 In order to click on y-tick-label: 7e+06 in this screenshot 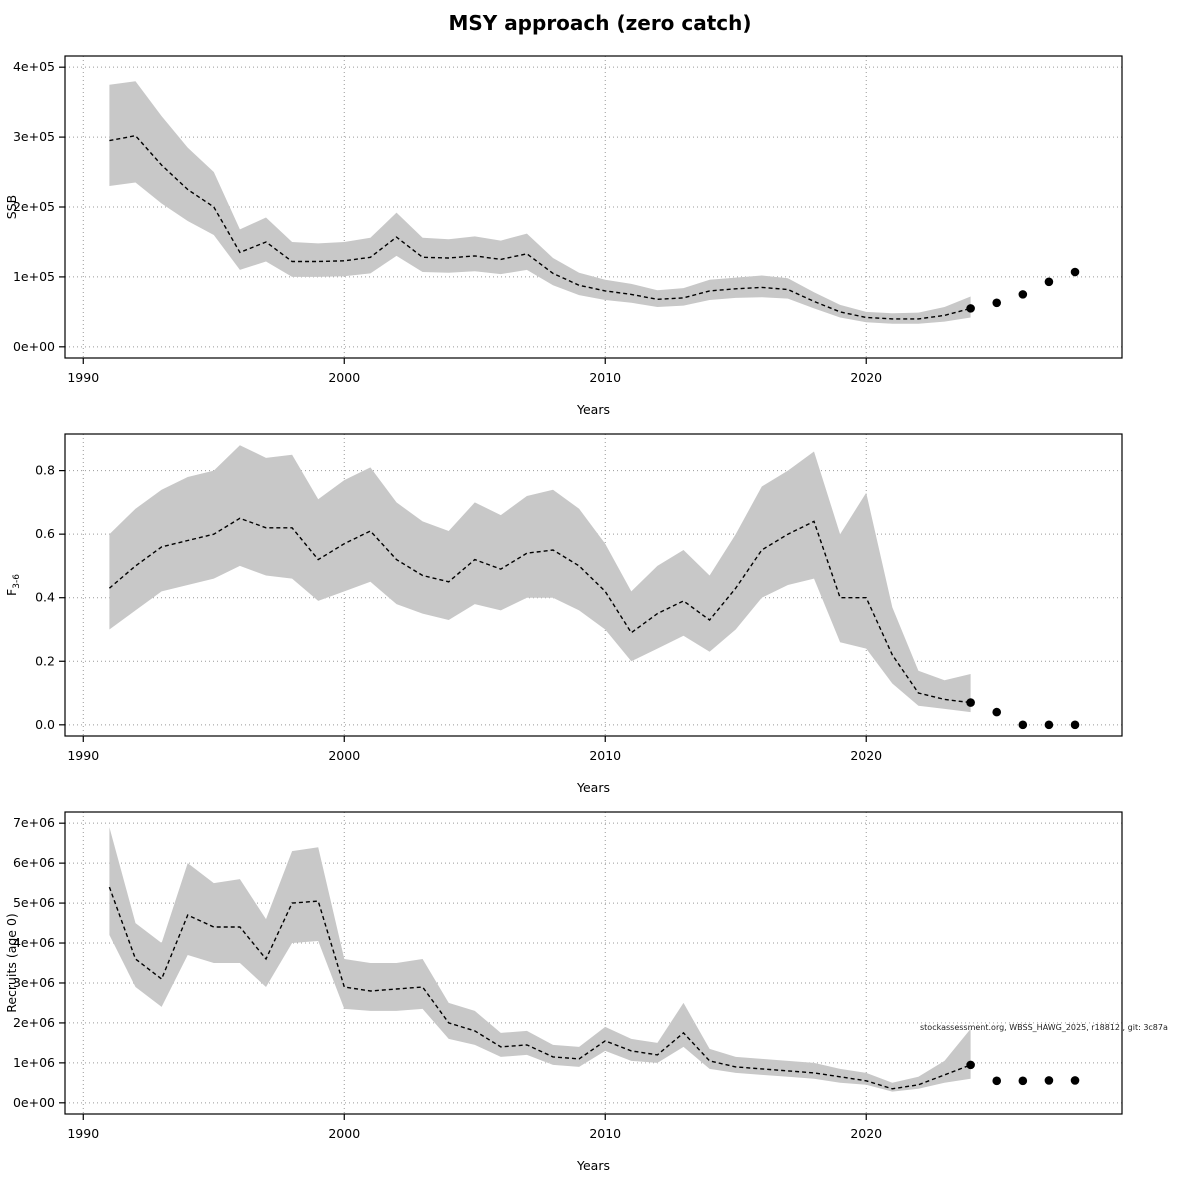, I will do `click(34, 822)`.